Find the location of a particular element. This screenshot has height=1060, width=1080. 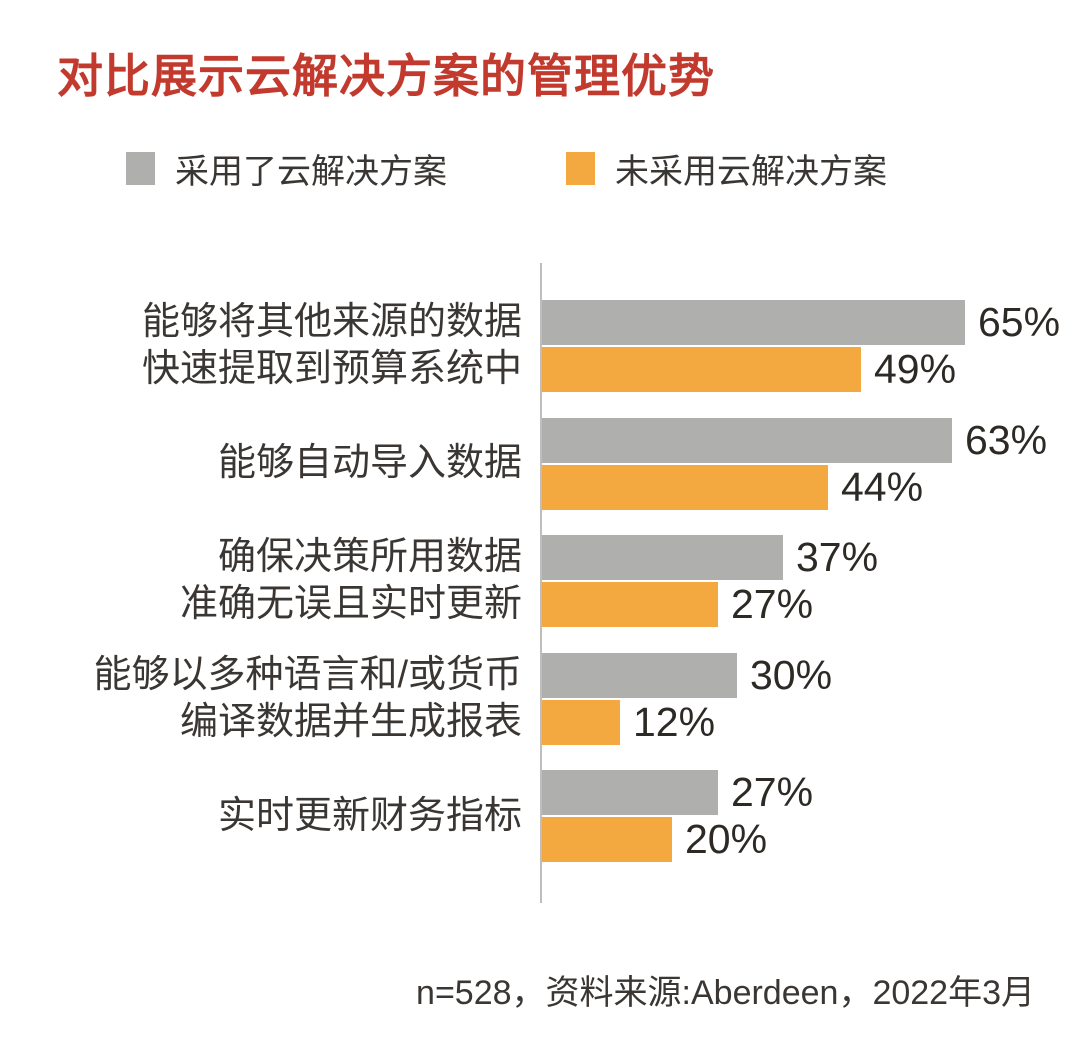

legend-label-adopted: 采用了云解决方案 is located at coordinates (311, 171).